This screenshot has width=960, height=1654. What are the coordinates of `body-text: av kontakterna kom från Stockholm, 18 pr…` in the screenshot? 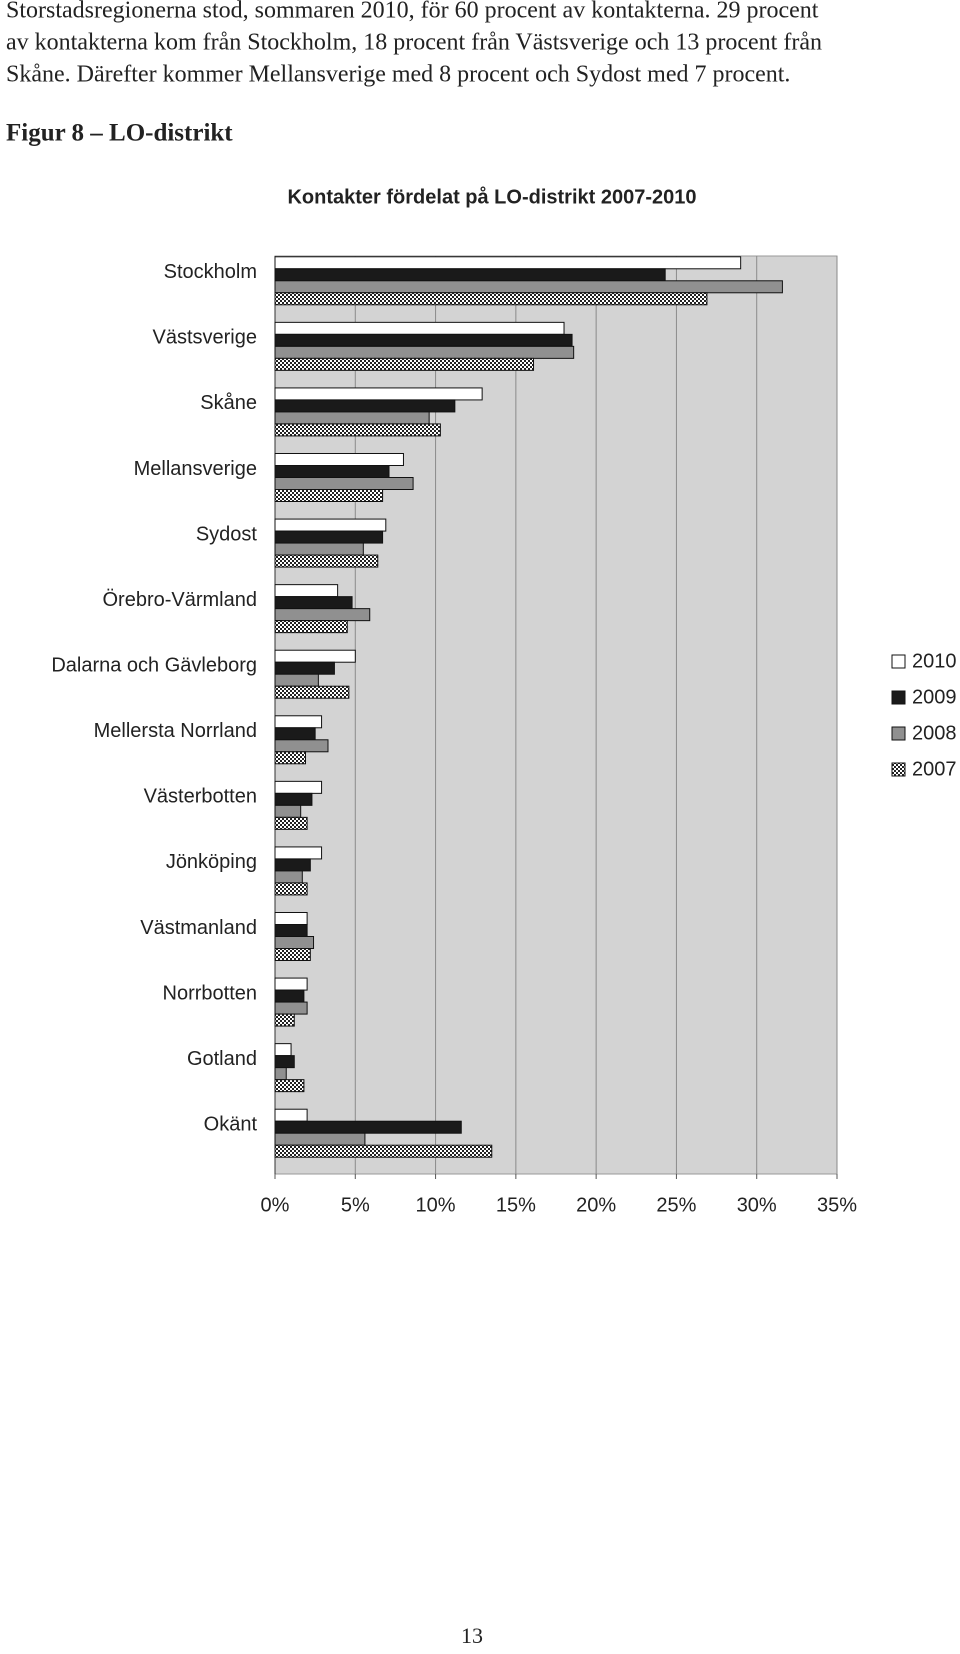 It's located at (414, 43).